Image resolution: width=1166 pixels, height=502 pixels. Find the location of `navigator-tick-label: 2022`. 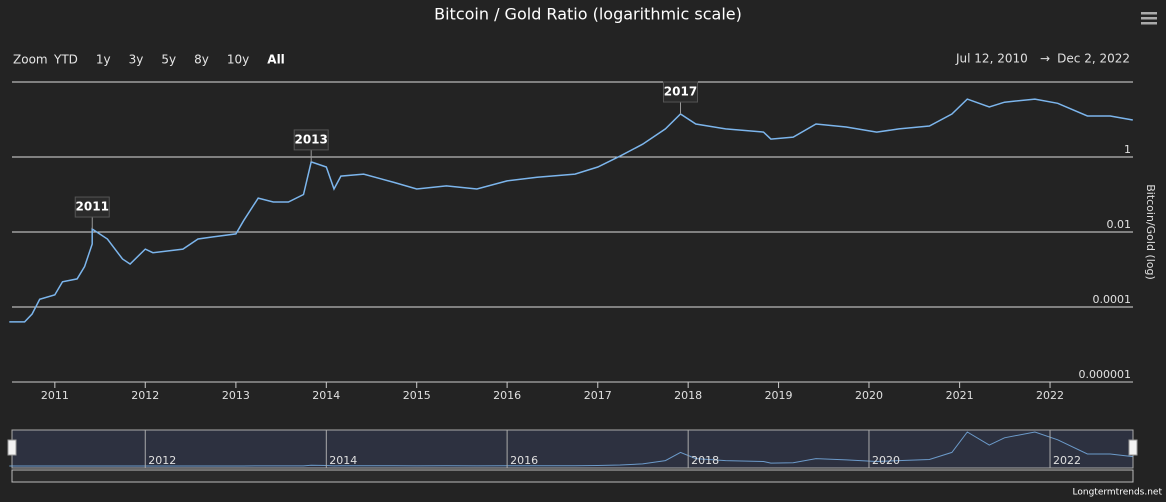

navigator-tick-label: 2022 is located at coordinates (1067, 460).